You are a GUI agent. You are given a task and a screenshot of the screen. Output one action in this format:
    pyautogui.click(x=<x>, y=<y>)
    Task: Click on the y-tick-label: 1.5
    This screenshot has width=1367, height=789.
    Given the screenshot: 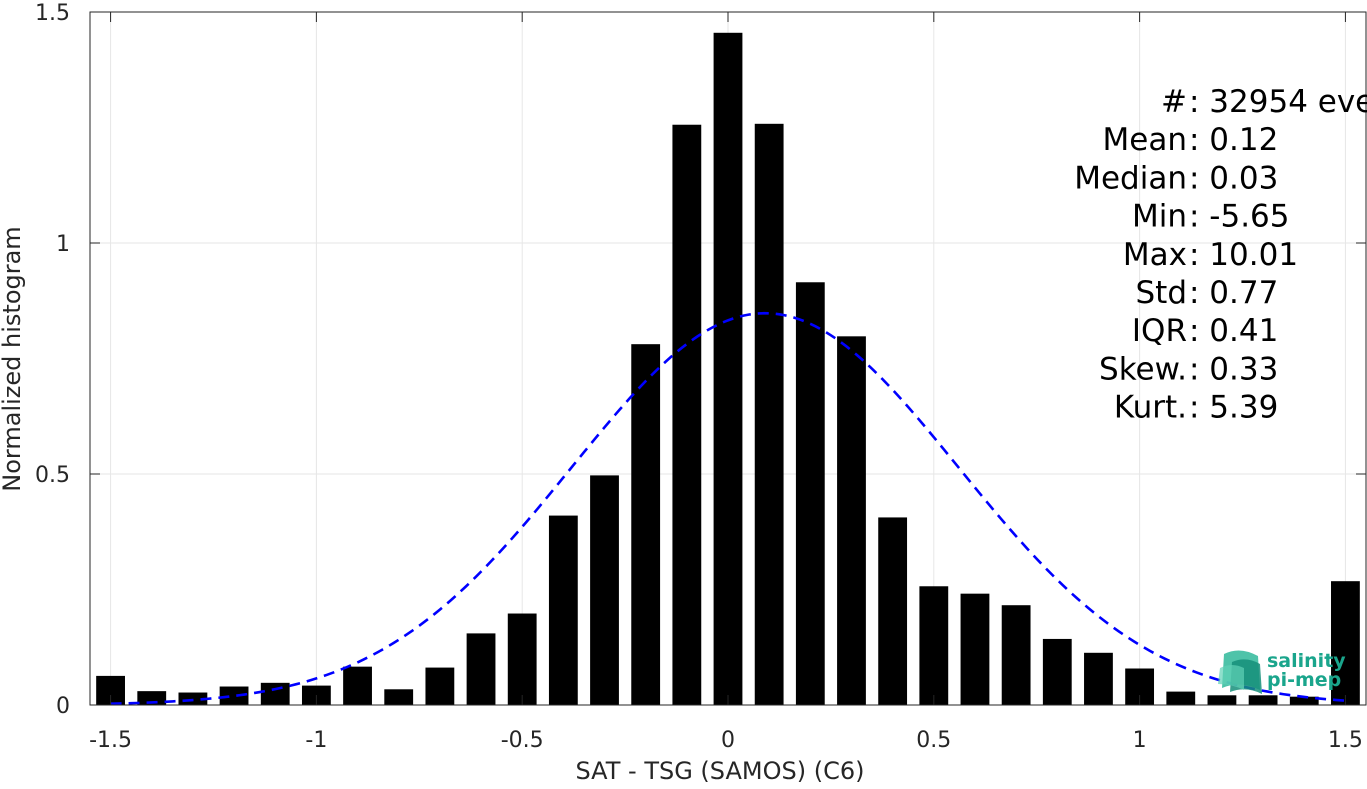 What is the action you would take?
    pyautogui.click(x=52, y=13)
    